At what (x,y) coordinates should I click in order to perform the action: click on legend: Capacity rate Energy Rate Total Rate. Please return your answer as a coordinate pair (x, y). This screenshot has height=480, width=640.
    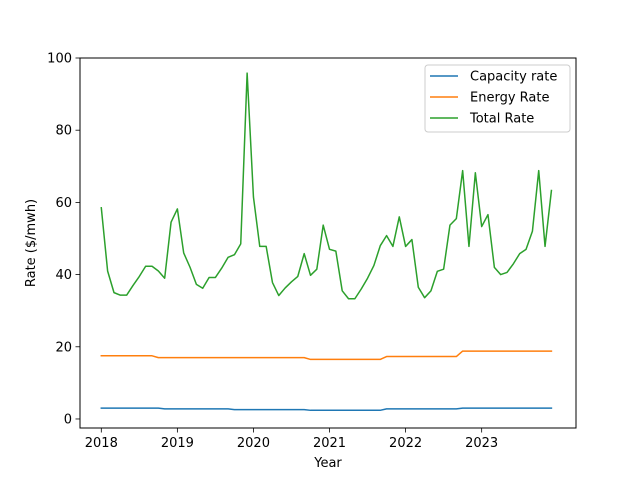
    Looking at the image, I should click on (497, 98).